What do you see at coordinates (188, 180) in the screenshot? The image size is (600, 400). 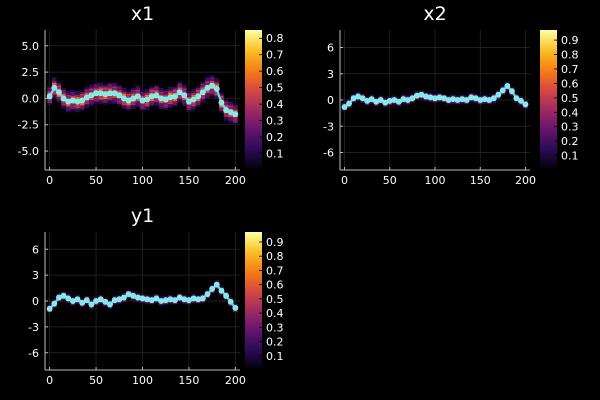 I see `x-tick-label: 150` at bounding box center [188, 180].